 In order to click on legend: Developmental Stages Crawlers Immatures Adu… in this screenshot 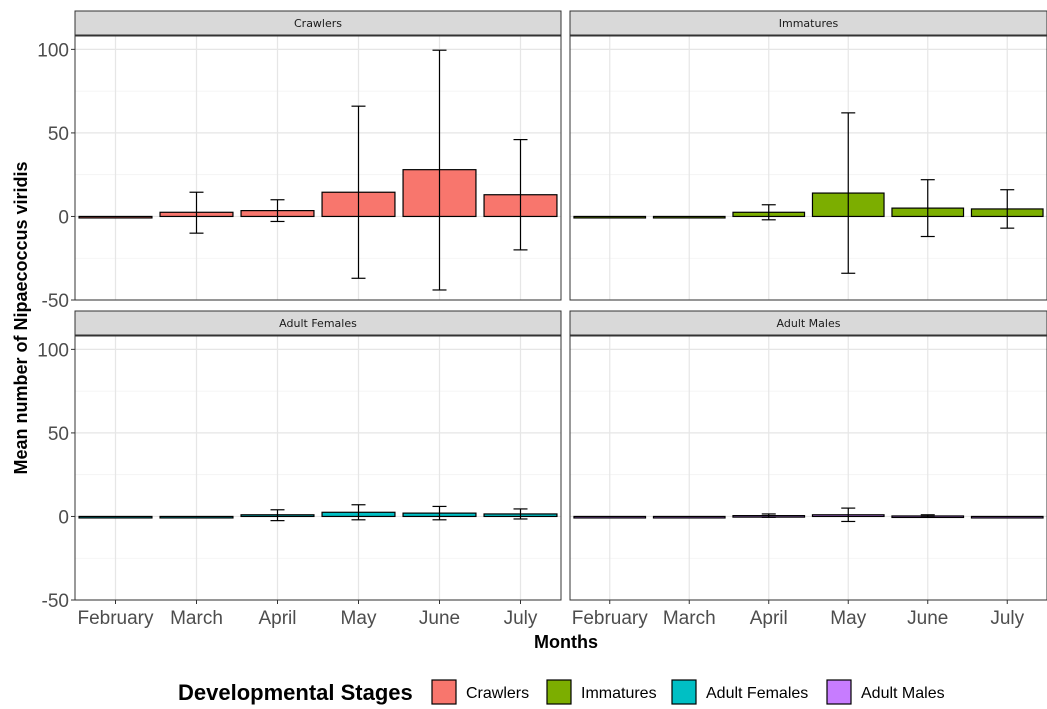, I will do `click(561, 692)`.